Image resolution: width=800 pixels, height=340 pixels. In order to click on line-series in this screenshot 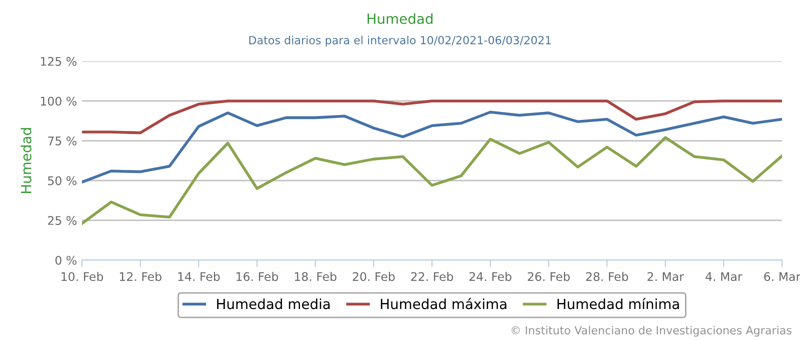, I will do `click(432, 117)`.